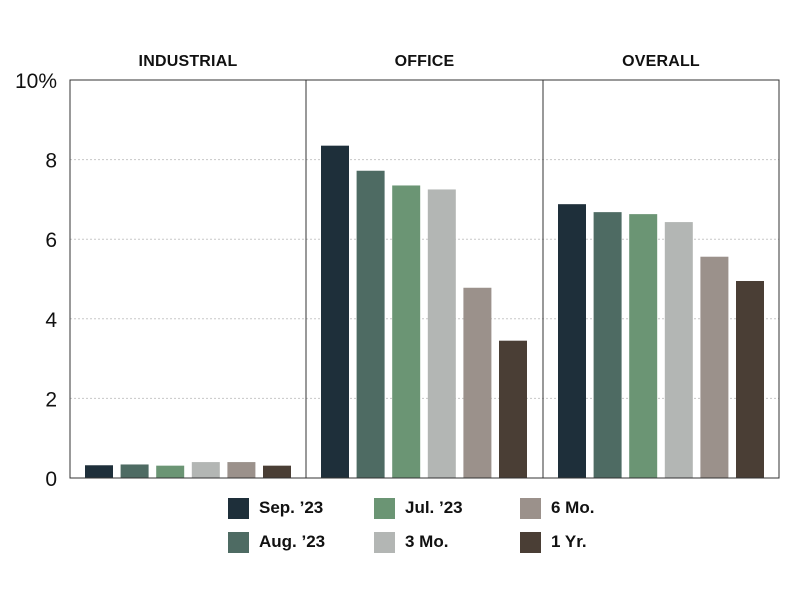 The width and height of the screenshot is (800, 600). Describe the element at coordinates (438, 525) in the screenshot. I see `legend: Sep. ’23 Aug. ’23 Jul. ’23 3 Mo. 6 Mo. 1 Yr.` at that location.